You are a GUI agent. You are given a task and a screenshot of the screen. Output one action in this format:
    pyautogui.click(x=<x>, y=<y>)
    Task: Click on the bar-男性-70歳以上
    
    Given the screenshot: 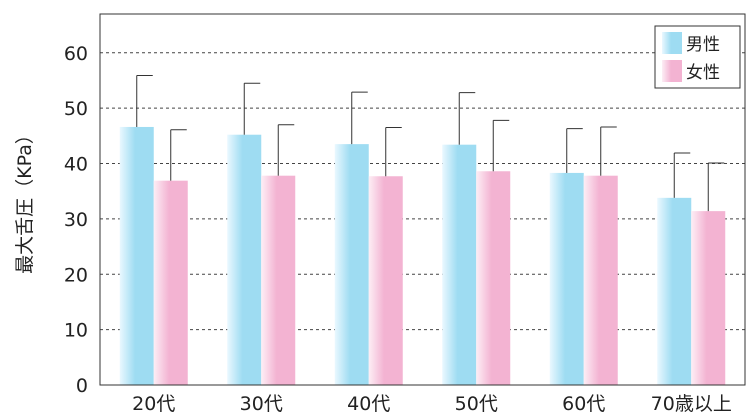 What is the action you would take?
    pyautogui.click(x=674, y=291)
    